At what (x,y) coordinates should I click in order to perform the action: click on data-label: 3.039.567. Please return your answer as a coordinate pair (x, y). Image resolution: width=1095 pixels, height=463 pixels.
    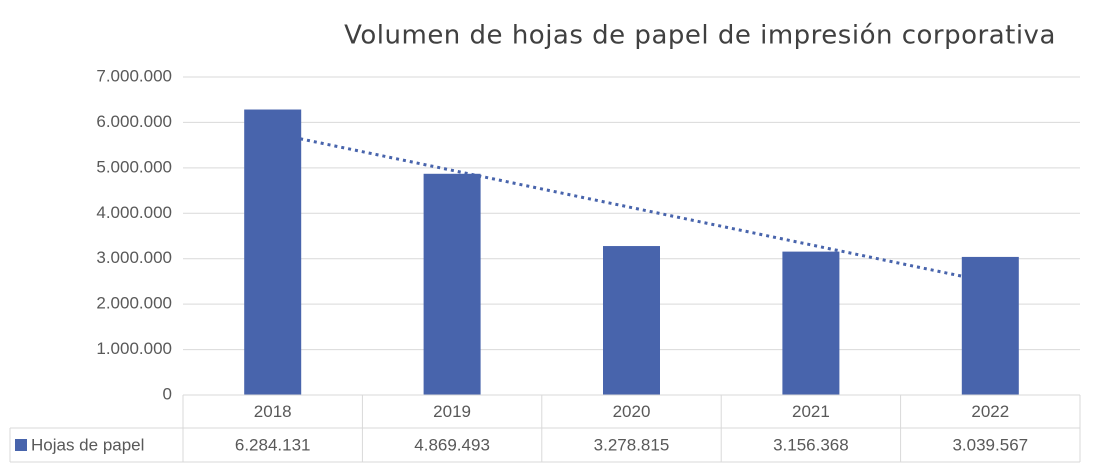
    Looking at the image, I should click on (990, 444).